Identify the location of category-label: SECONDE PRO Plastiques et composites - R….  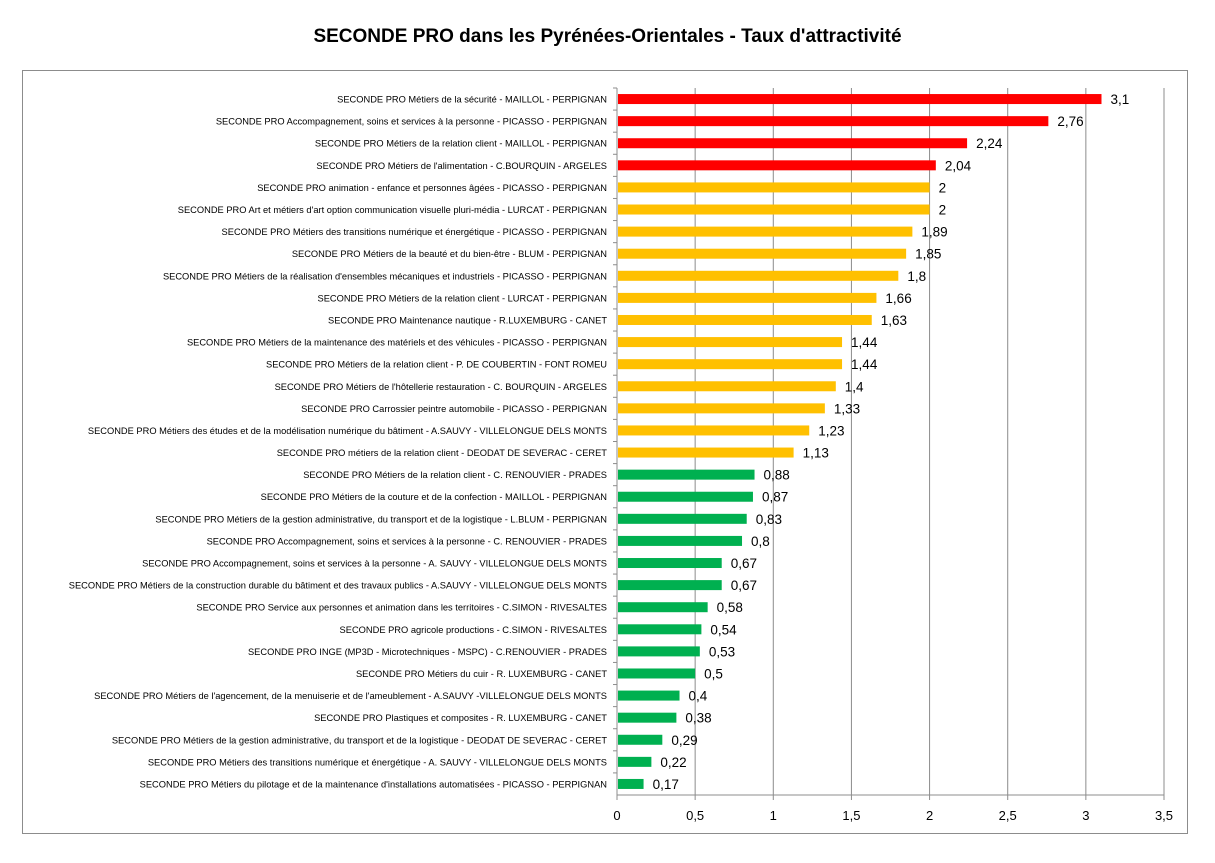
(460, 718).